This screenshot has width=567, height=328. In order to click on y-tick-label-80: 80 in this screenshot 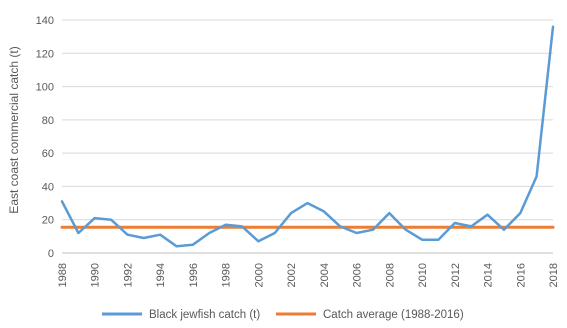, I will do `click(48, 121)`.